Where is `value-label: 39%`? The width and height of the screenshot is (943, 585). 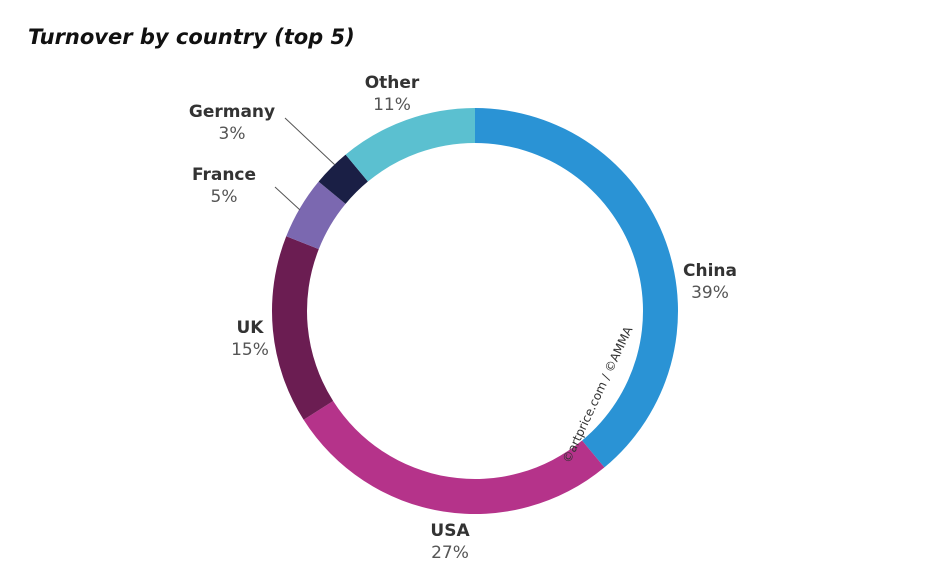
value-label: 39% is located at coordinates (710, 293).